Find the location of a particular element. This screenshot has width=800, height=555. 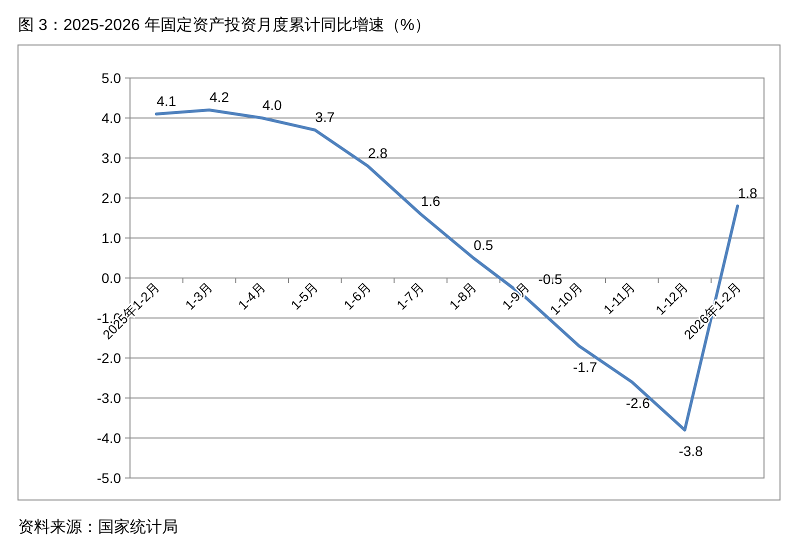

x-tick-label: 1-8月 is located at coordinates (463, 296).